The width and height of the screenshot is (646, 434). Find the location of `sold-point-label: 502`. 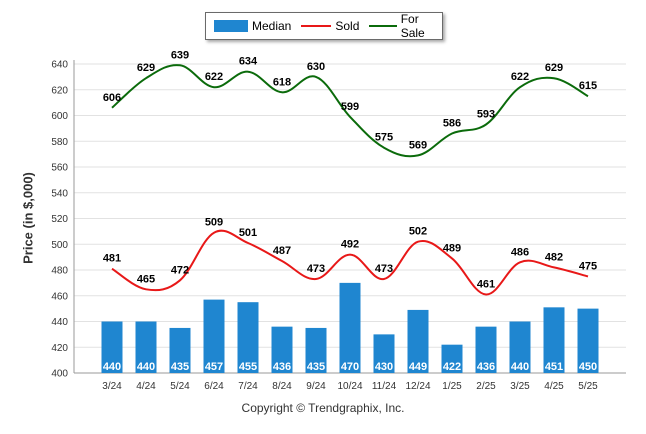

sold-point-label: 502 is located at coordinates (418, 232).